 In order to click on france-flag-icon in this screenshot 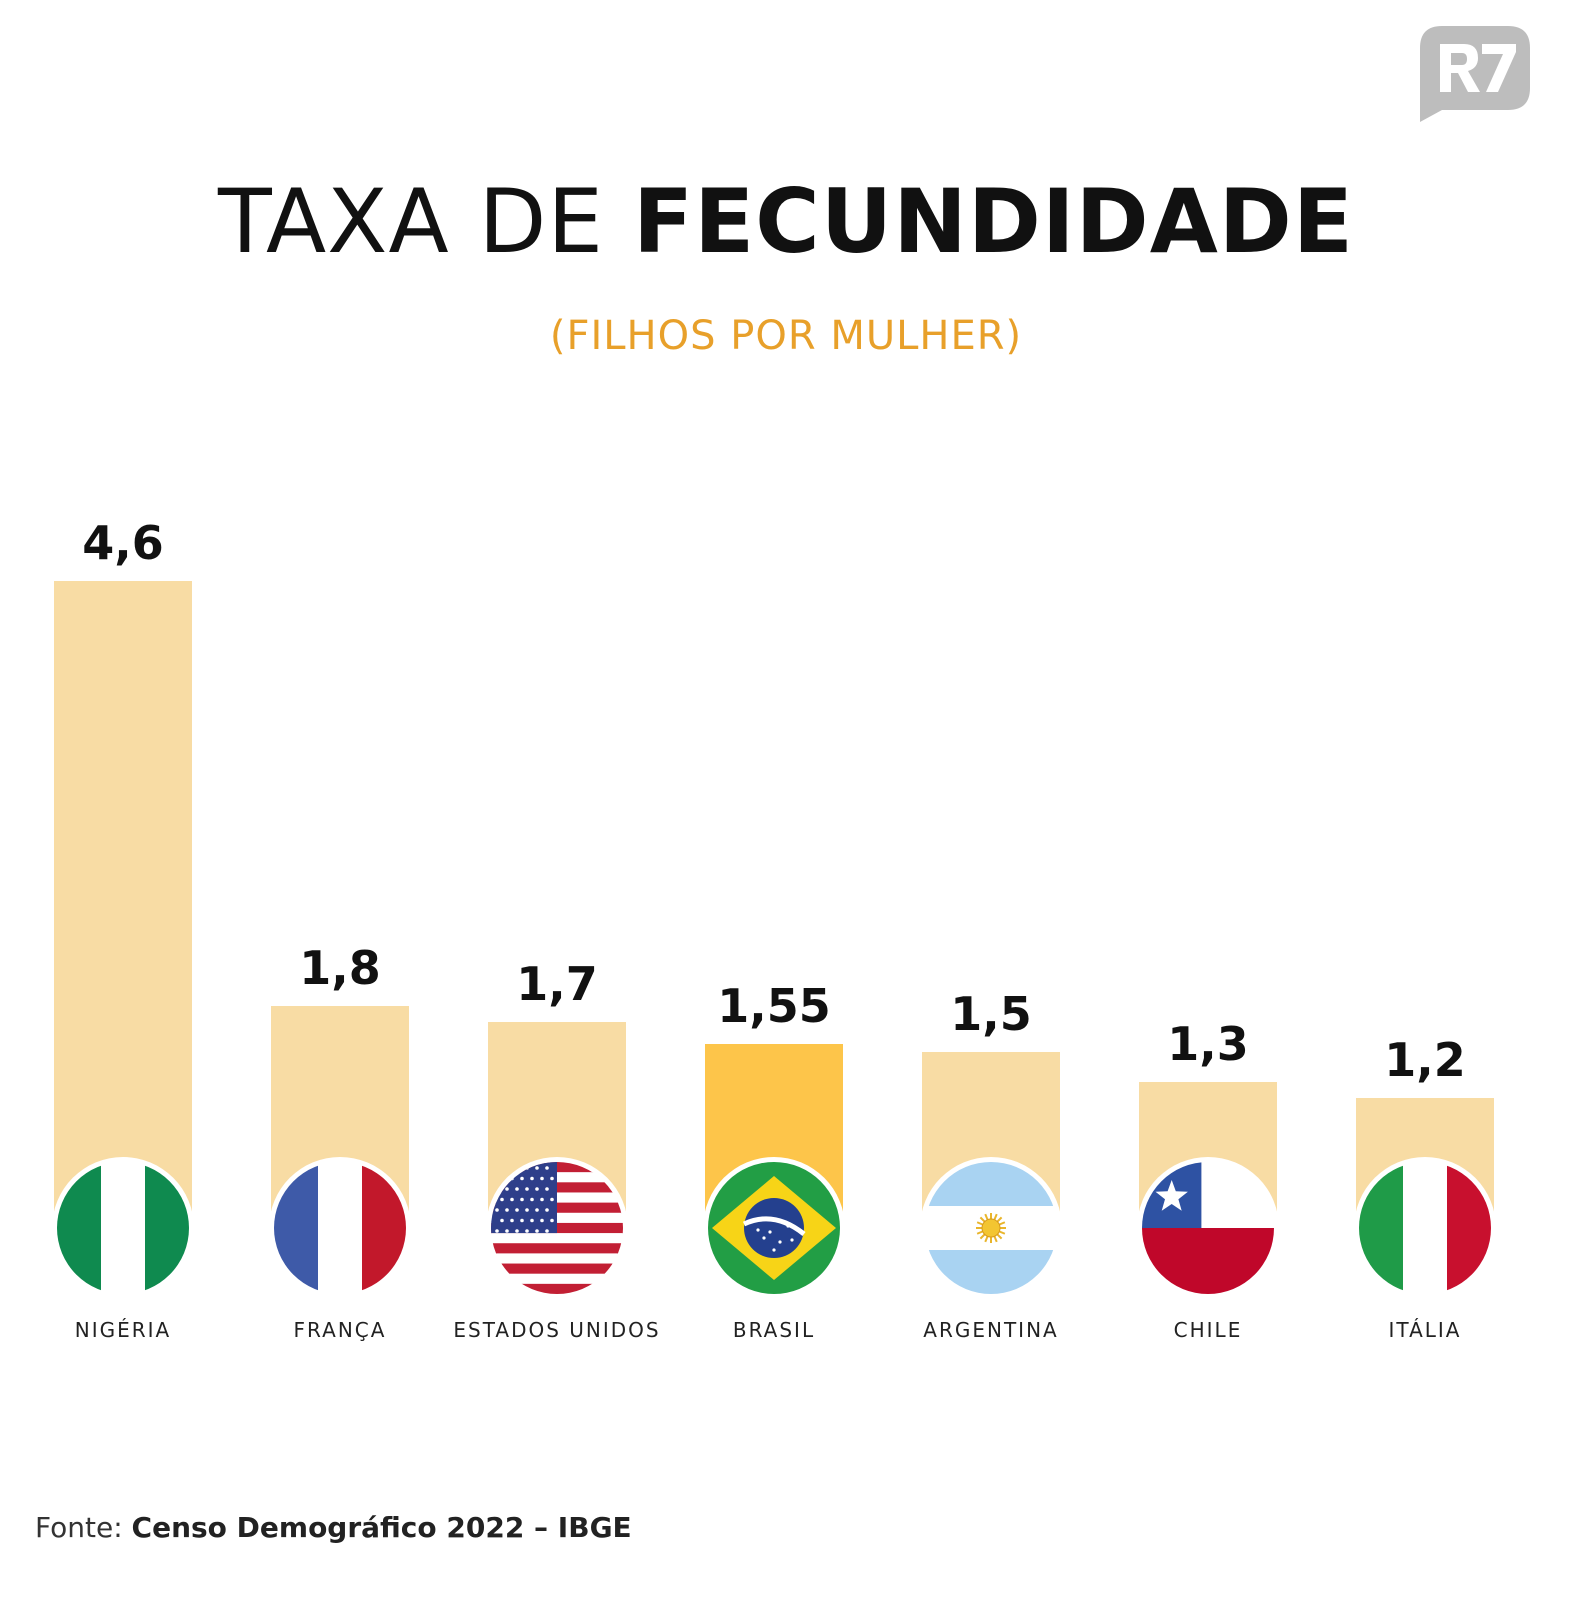, I will do `click(340, 1228)`.